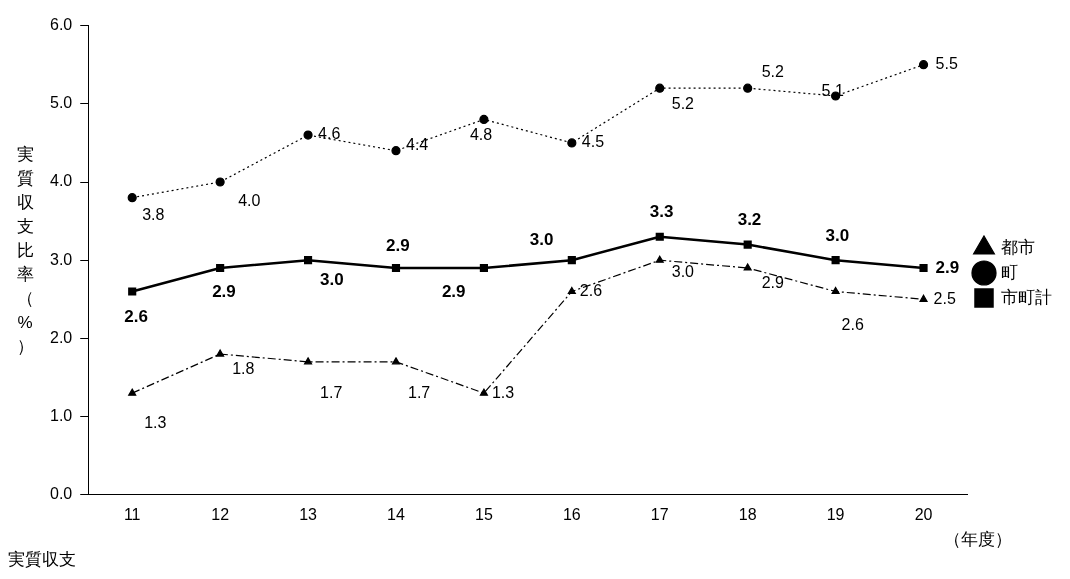 Image resolution: width=1070 pixels, height=579 pixels. What do you see at coordinates (661, 212) in the screenshot?
I see `data-label: 3.3` at bounding box center [661, 212].